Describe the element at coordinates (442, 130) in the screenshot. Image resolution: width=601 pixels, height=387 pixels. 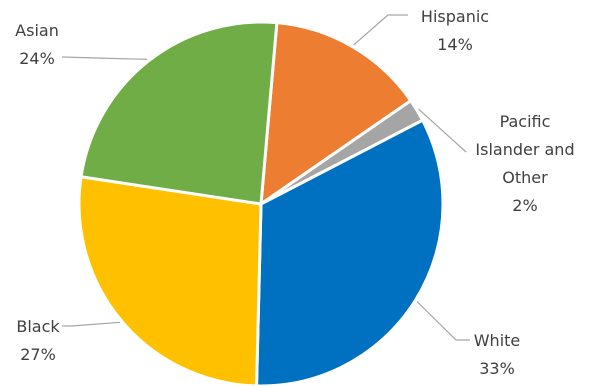
I see `leader-line-pacific-islander-and-other` at that location.